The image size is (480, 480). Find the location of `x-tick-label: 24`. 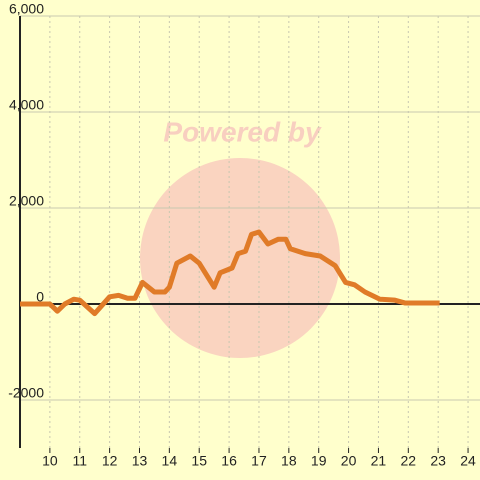

x-tick-label: 24 is located at coordinates (468, 461).